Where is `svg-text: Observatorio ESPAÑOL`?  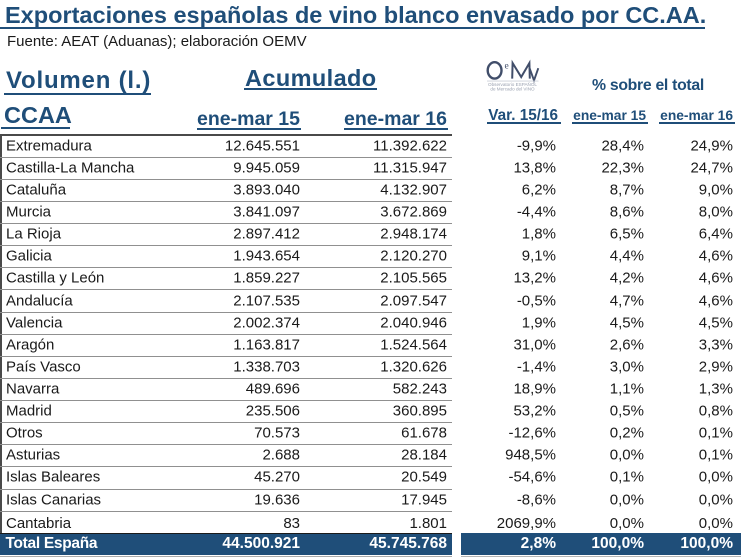
svg-text: Observatorio ESPAÑOL is located at coordinates (512, 84).